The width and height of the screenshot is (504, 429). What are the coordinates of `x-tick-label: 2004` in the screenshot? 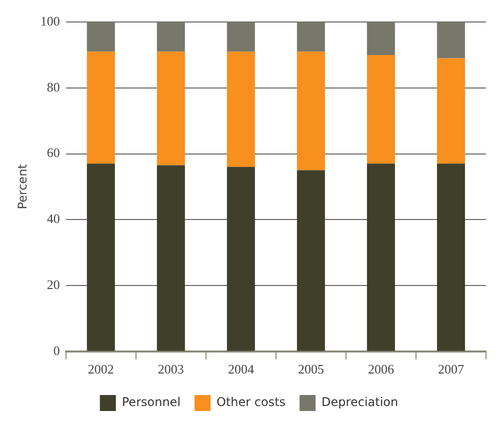 It's located at (241, 369).